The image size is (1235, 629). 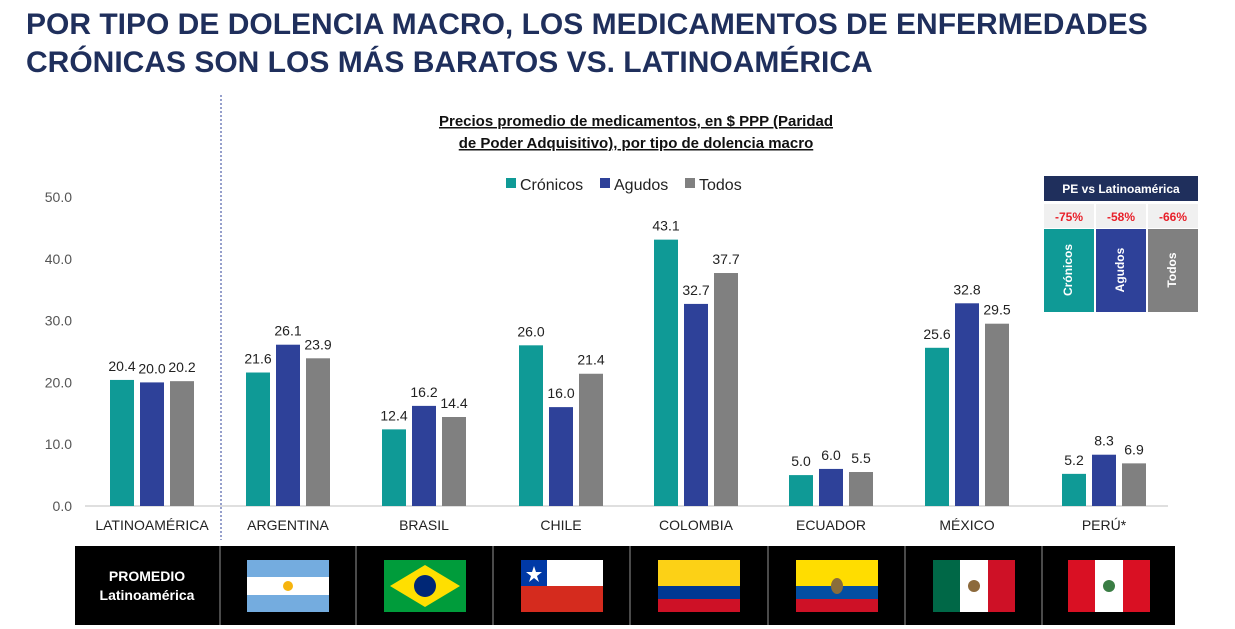 What do you see at coordinates (695, 290) in the screenshot?
I see `data-label: 32.7` at bounding box center [695, 290].